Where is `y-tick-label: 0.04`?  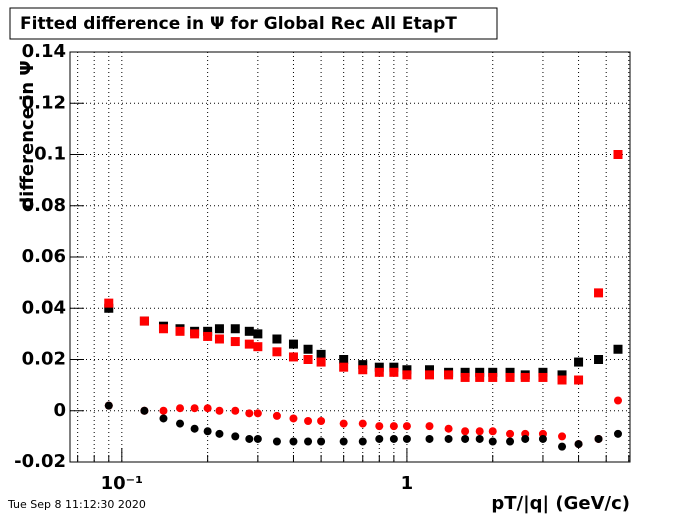 y-tick-label: 0.04 is located at coordinates (44, 307).